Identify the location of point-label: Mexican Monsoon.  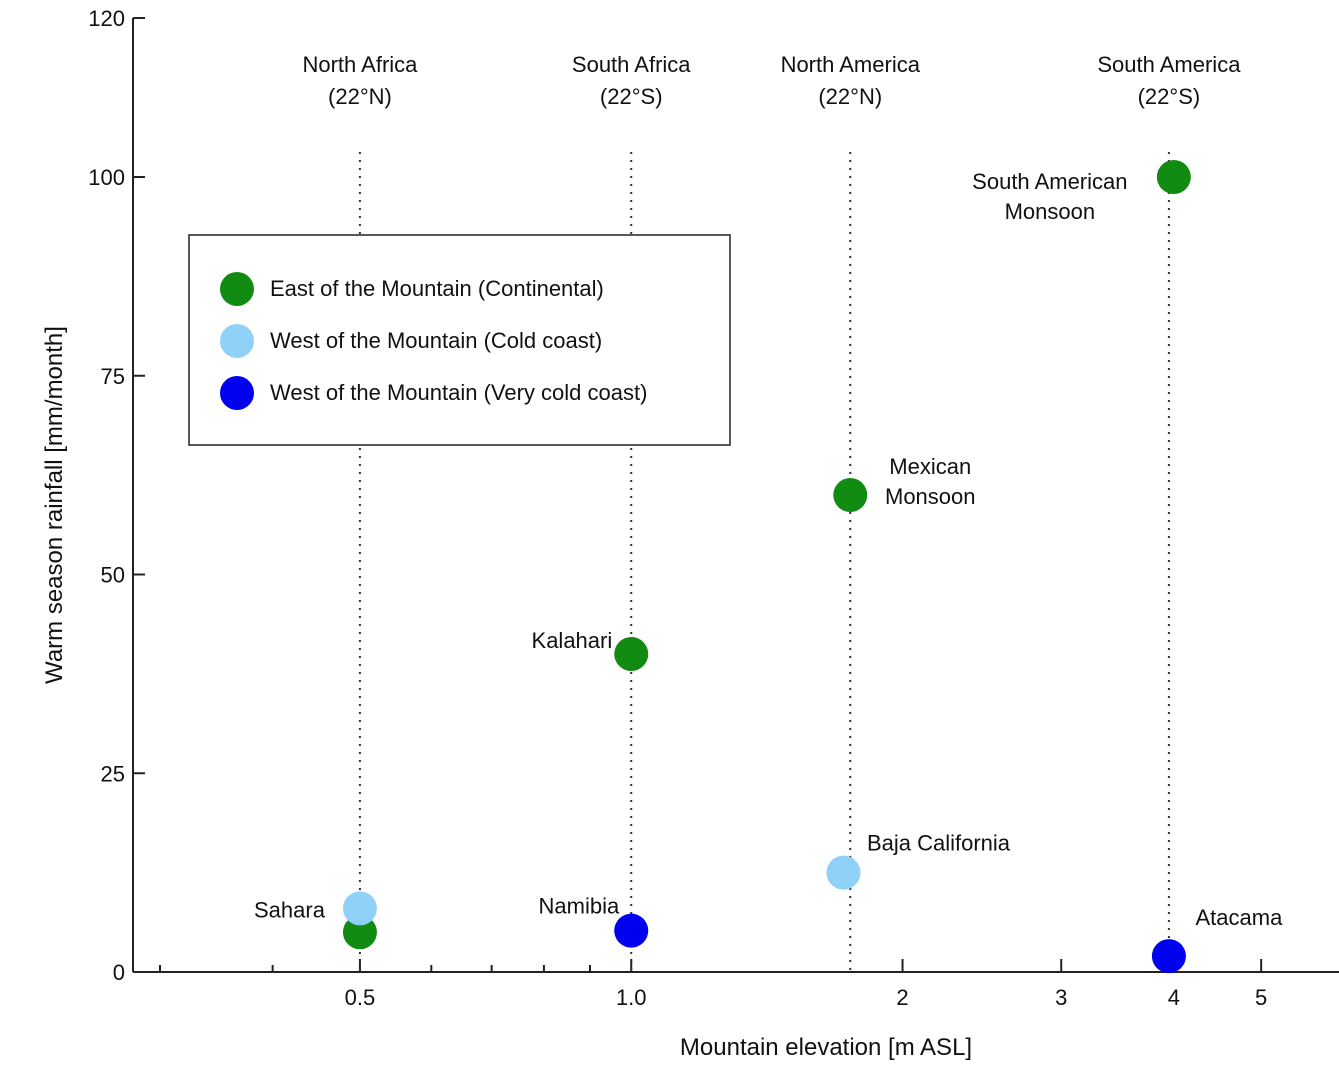
(930, 481).